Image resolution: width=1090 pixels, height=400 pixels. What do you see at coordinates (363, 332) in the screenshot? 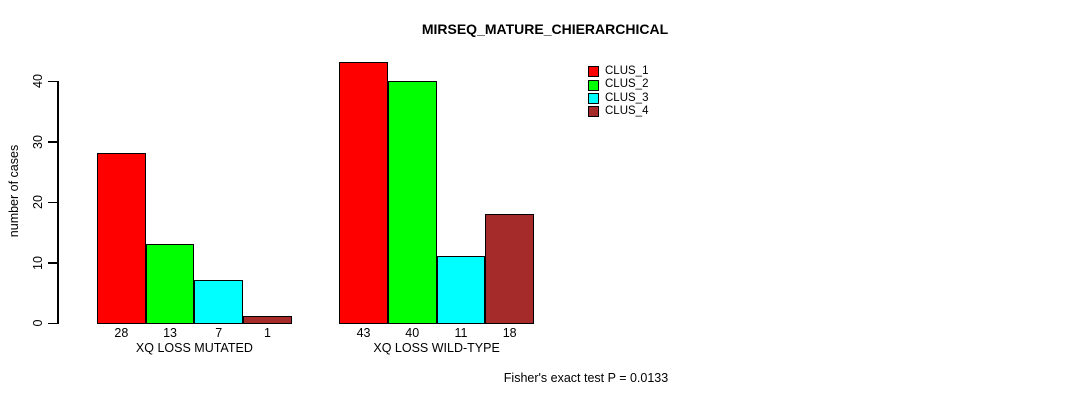
I see `bar-value-label: 43` at bounding box center [363, 332].